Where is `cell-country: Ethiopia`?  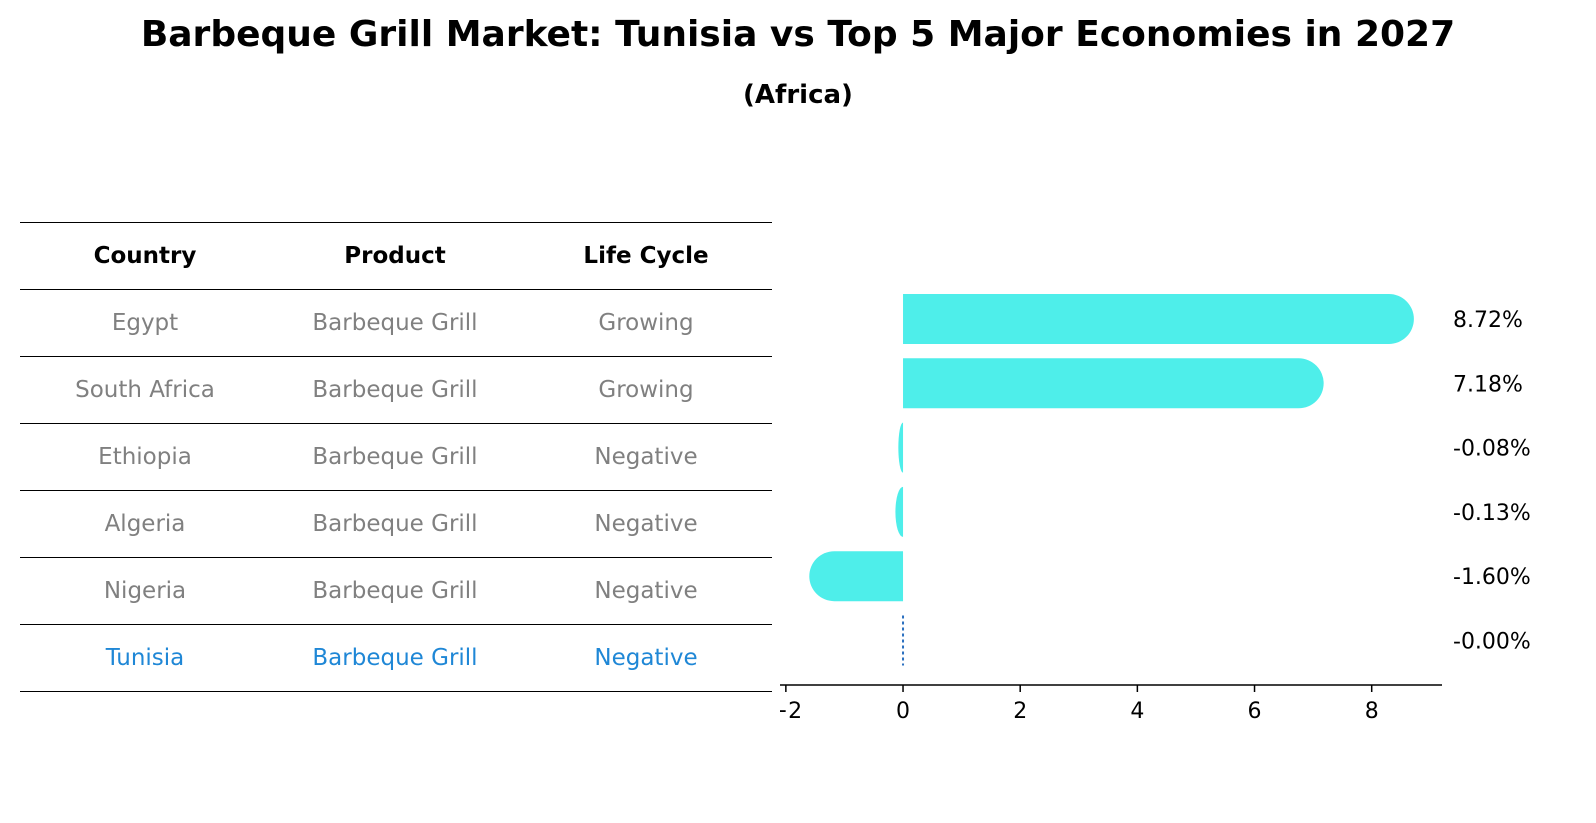
cell-country: Ethiopia is located at coordinates (145, 457).